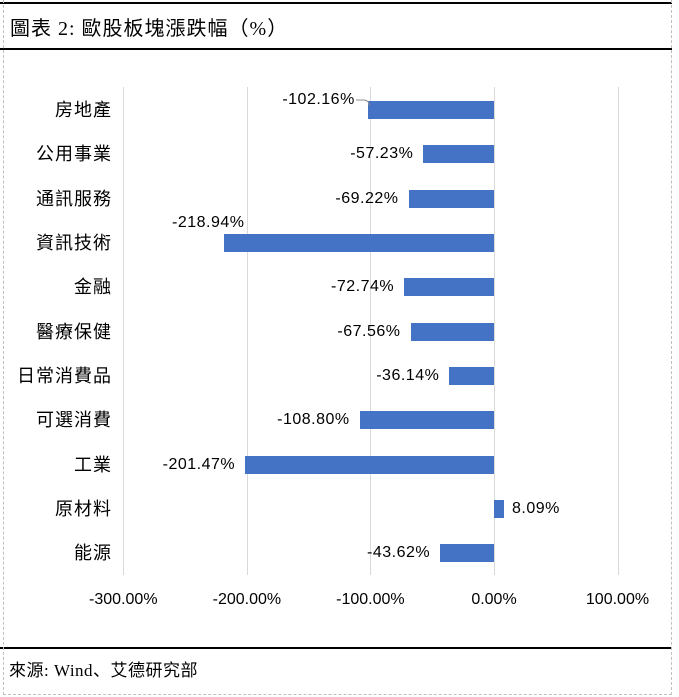  What do you see at coordinates (382, 154) in the screenshot?
I see `value-label: -57.23%` at bounding box center [382, 154].